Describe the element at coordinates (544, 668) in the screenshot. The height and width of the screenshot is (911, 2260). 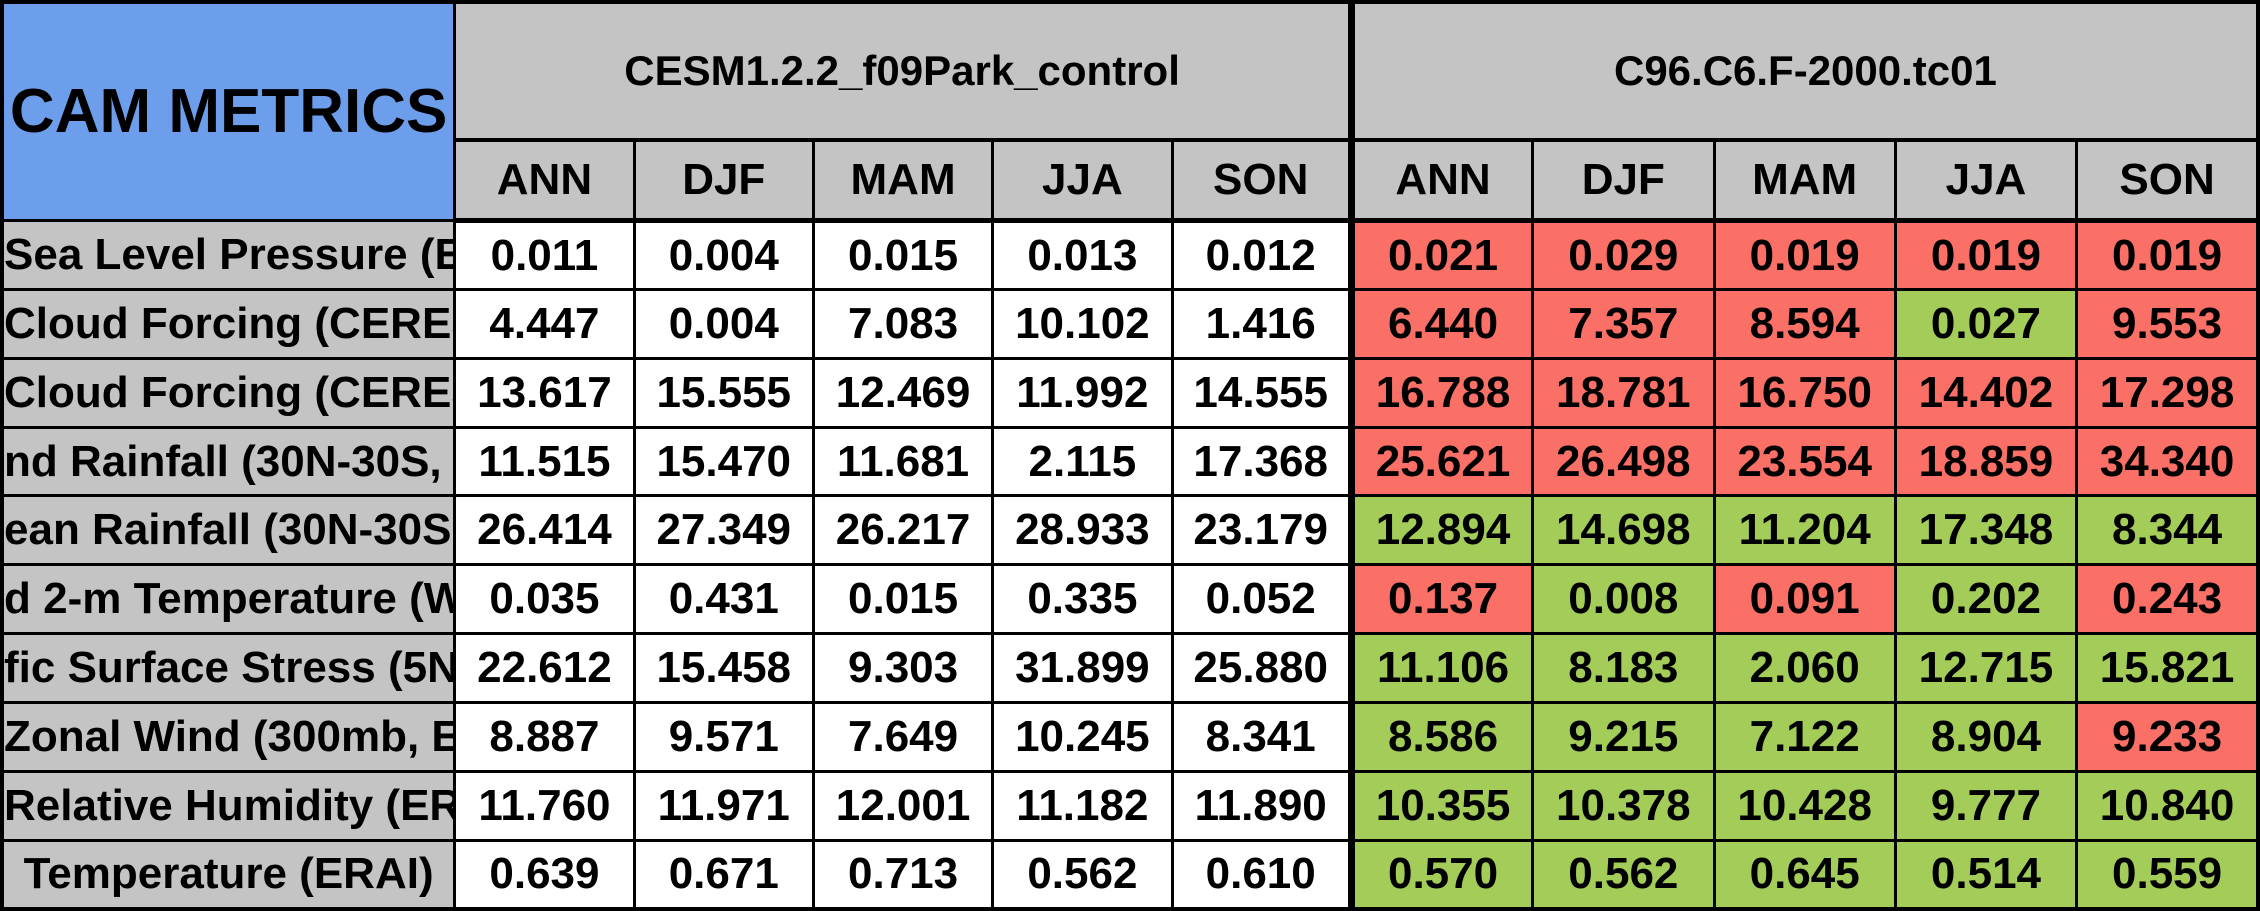
I see `control-value-cell: 22.612` at that location.